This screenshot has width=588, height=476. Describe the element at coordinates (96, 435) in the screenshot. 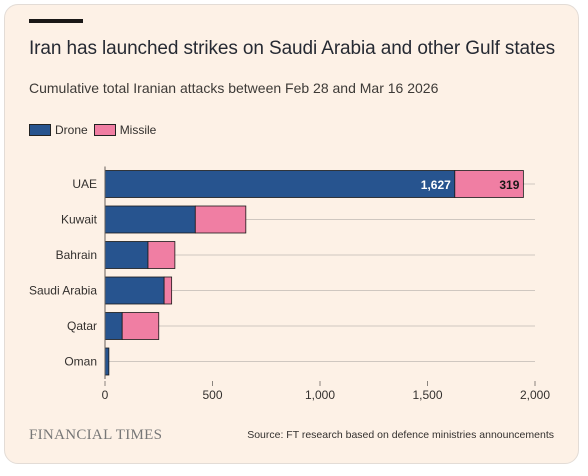

I see `ft-logo: FINANCIAL TIMES` at that location.